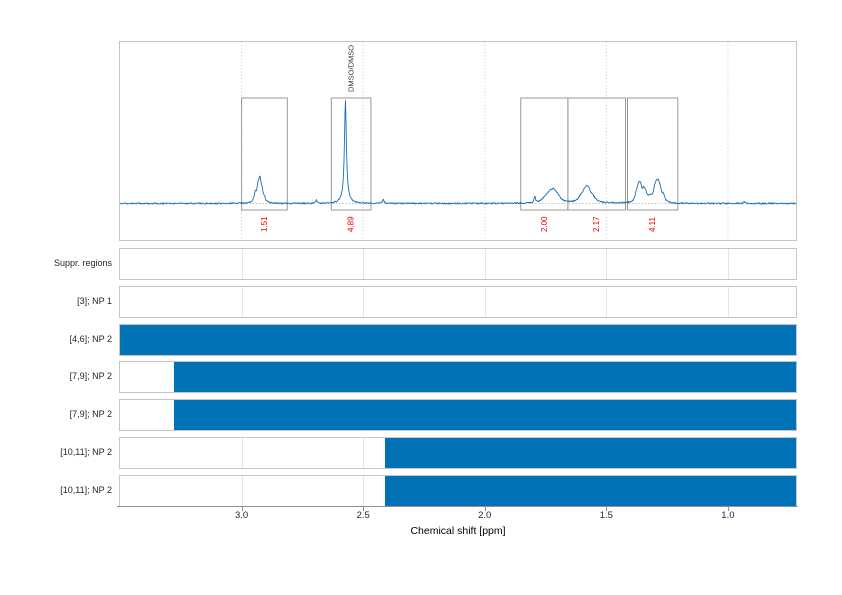 The width and height of the screenshot is (842, 595). I want to click on x-tick-label: 1.0, so click(728, 515).